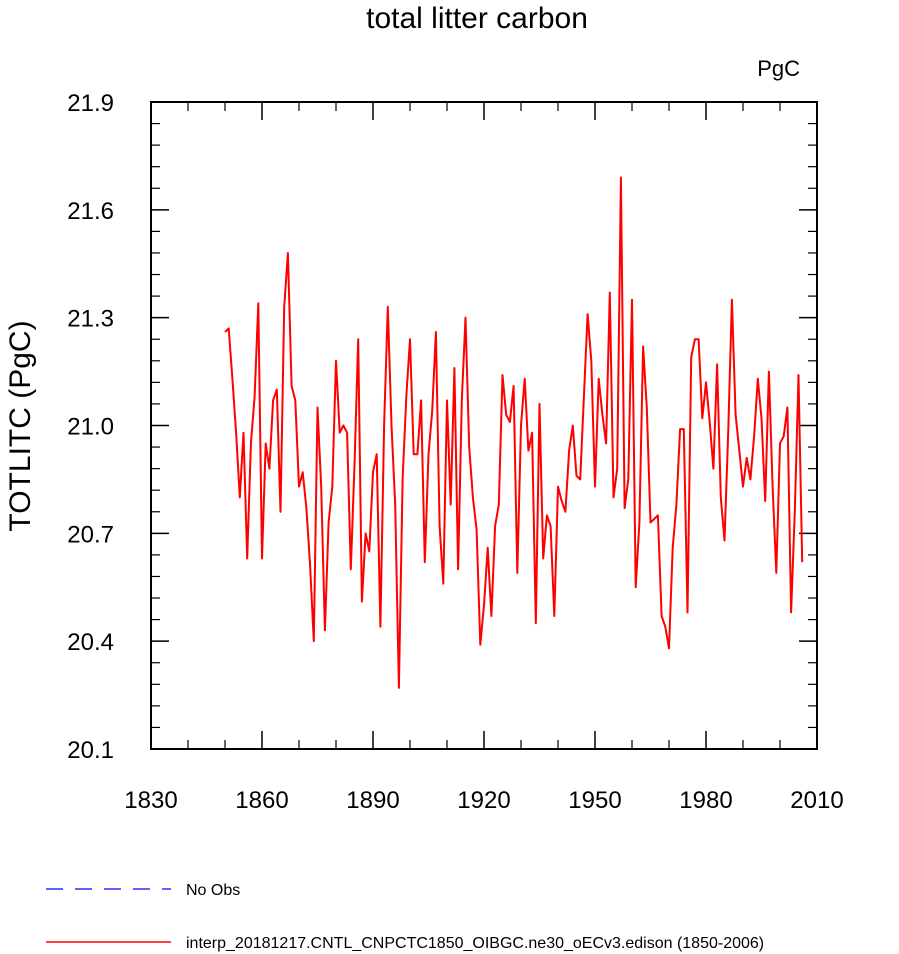  I want to click on y-tick-label: 20.4, so click(90, 642).